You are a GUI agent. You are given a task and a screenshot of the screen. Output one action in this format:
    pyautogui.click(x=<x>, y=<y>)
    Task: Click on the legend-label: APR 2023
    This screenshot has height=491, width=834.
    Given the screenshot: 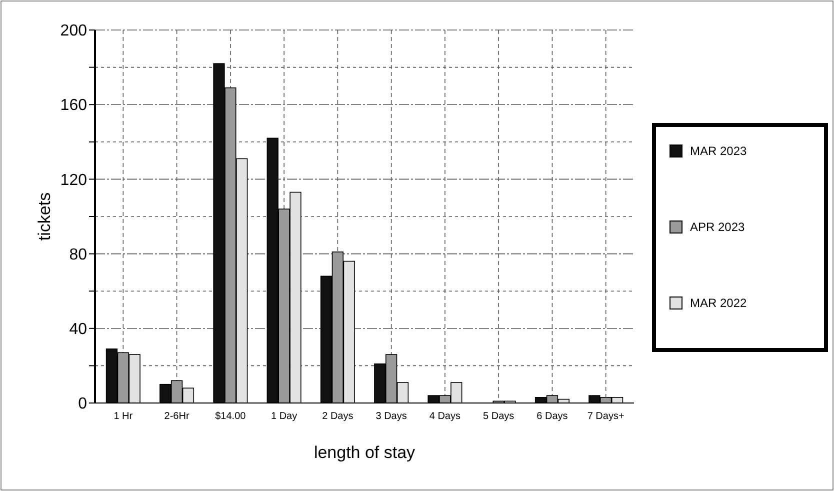 What is the action you would take?
    pyautogui.click(x=718, y=227)
    